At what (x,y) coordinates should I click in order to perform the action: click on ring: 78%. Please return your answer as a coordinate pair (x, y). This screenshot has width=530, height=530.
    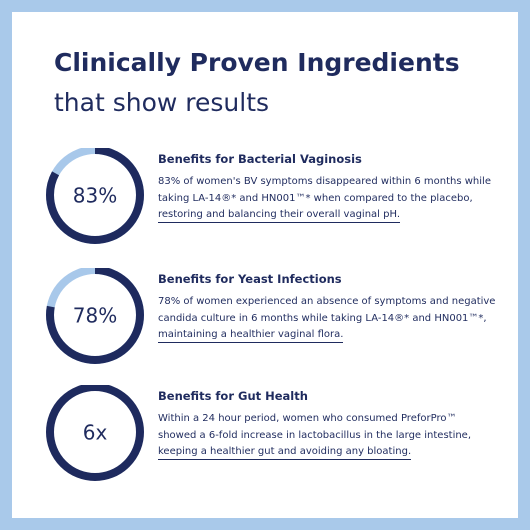
    Looking at the image, I should click on (95, 316).